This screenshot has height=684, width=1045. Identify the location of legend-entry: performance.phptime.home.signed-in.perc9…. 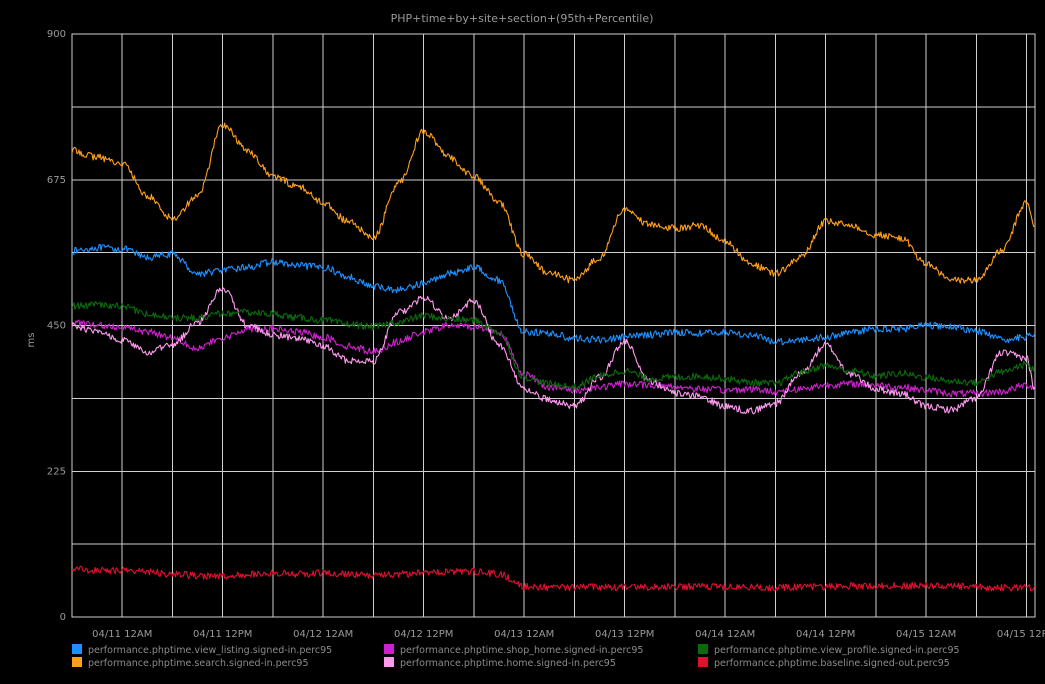
(508, 663).